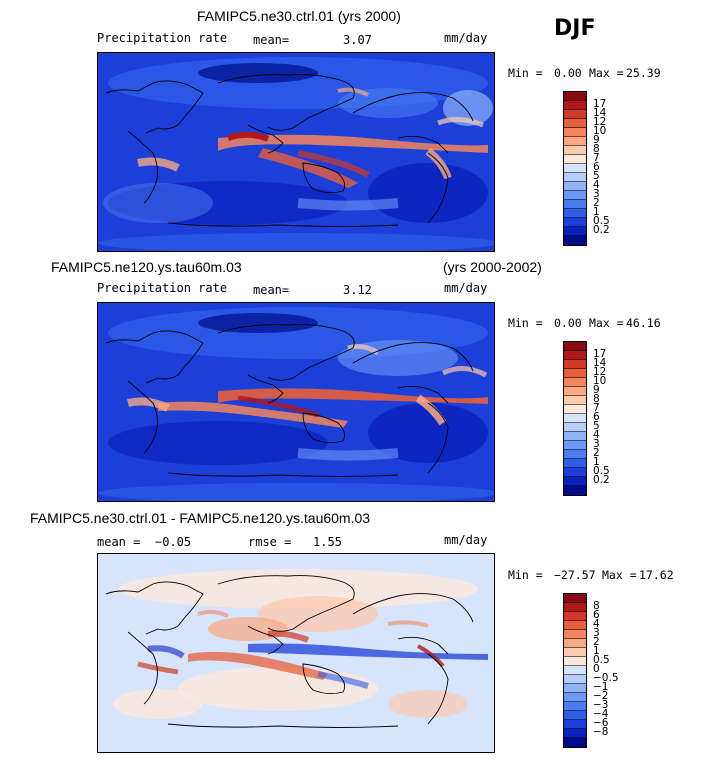 Image resolution: width=717 pixels, height=763 pixels. What do you see at coordinates (606, 73) in the screenshot?
I see `panel-1-max-label: Max =` at bounding box center [606, 73].